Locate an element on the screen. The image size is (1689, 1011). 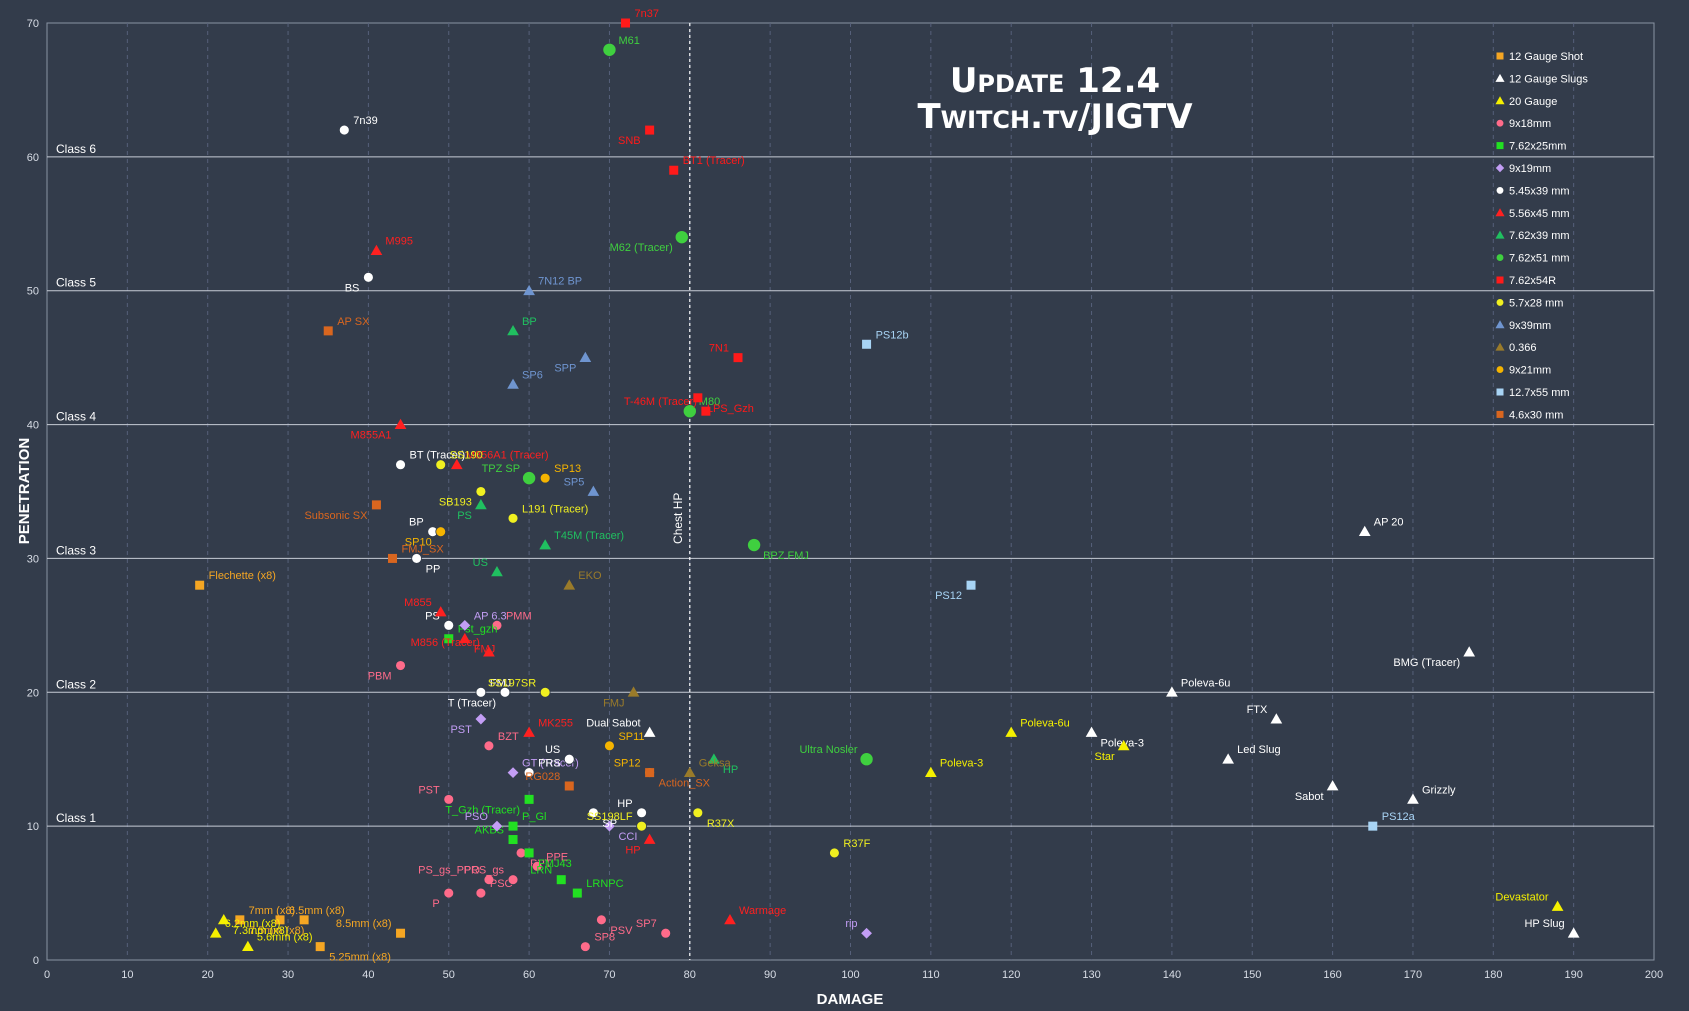
data-label: M61 is located at coordinates (628, 41).